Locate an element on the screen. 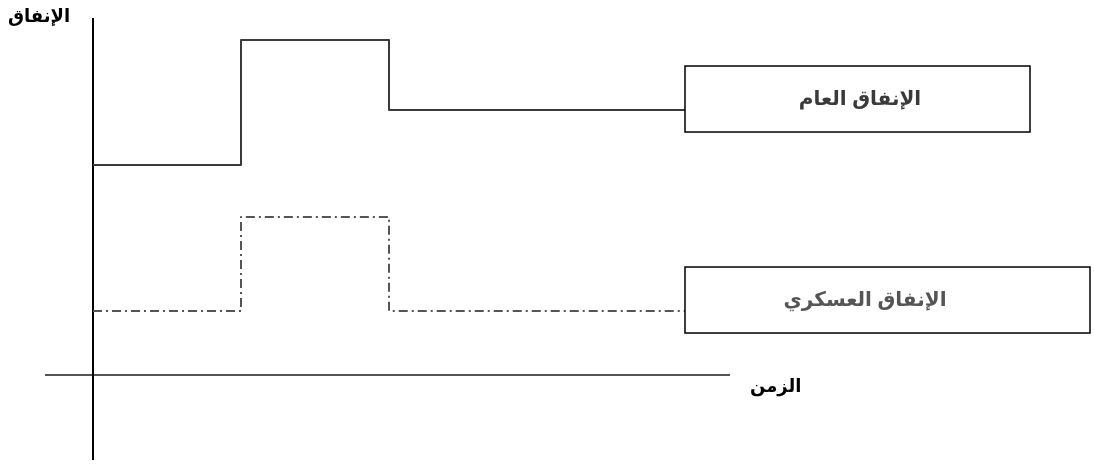  x-axis-title: الزمن is located at coordinates (776, 386).